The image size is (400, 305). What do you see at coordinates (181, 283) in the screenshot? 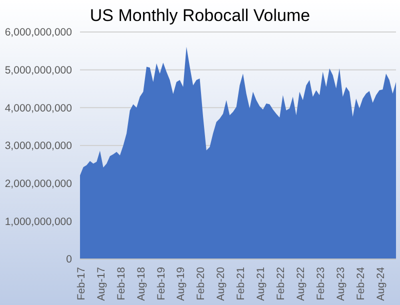
I see `x-tick-label: Aug-19` at bounding box center [181, 283].